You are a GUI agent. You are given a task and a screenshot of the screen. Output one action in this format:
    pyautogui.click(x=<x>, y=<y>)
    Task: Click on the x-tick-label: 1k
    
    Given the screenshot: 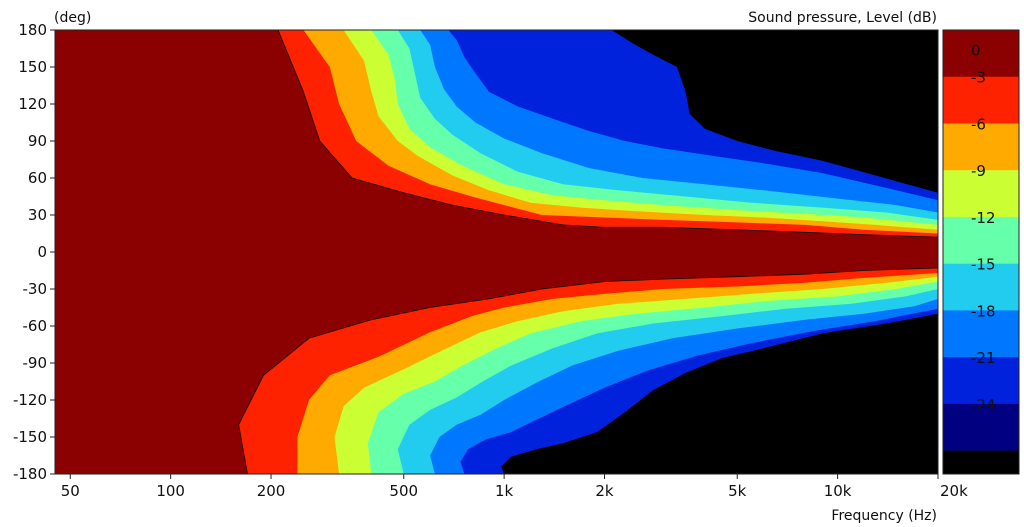 What is the action you would take?
    pyautogui.click(x=504, y=491)
    